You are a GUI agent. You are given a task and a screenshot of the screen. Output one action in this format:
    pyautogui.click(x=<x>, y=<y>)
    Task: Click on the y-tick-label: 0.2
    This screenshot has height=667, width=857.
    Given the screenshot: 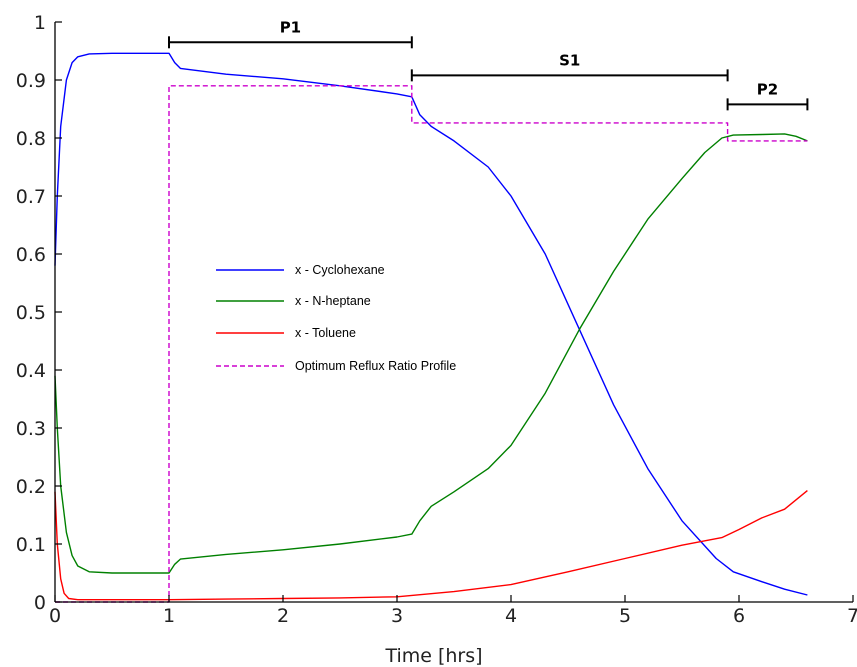 What is the action you would take?
    pyautogui.click(x=31, y=487)
    